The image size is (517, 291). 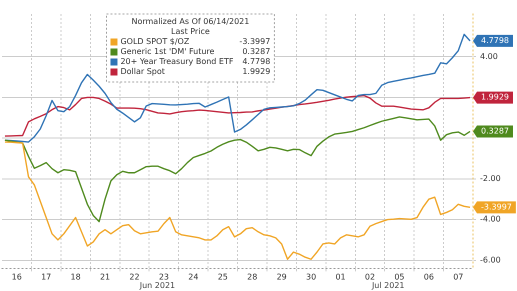 What do you see at coordinates (429, 277) in the screenshot?
I see `x-tick-label: 06` at bounding box center [429, 277].